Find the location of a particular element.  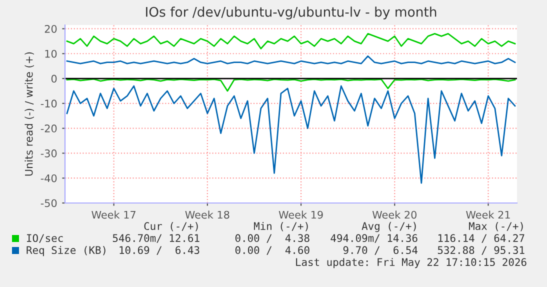

text: Min (-/+) is located at coordinates (281, 227).